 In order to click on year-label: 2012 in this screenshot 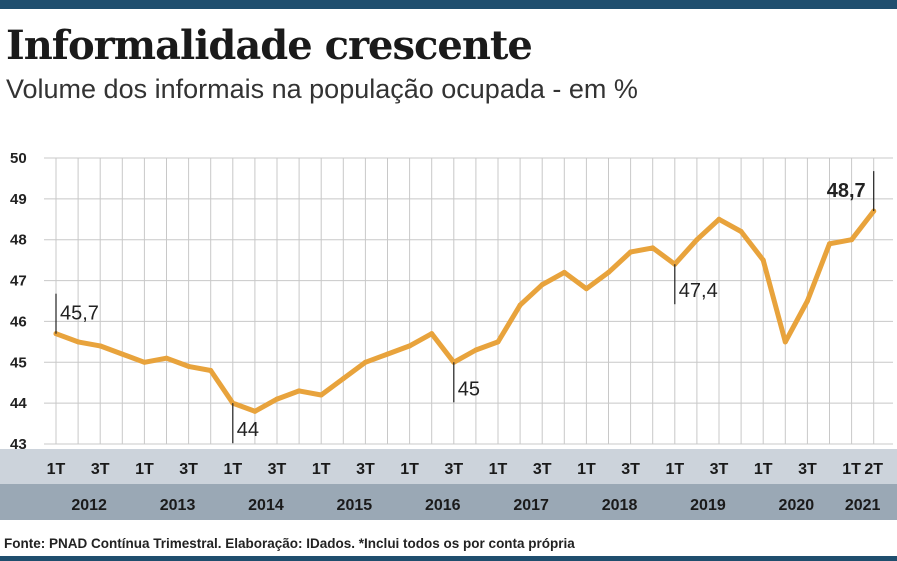, I will do `click(89, 505)`.